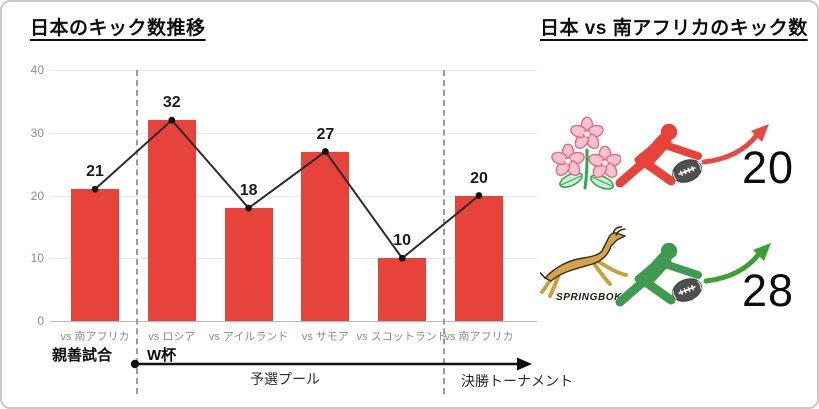  What do you see at coordinates (37, 258) in the screenshot?
I see `y-axis-tick-label: 10` at bounding box center [37, 258].